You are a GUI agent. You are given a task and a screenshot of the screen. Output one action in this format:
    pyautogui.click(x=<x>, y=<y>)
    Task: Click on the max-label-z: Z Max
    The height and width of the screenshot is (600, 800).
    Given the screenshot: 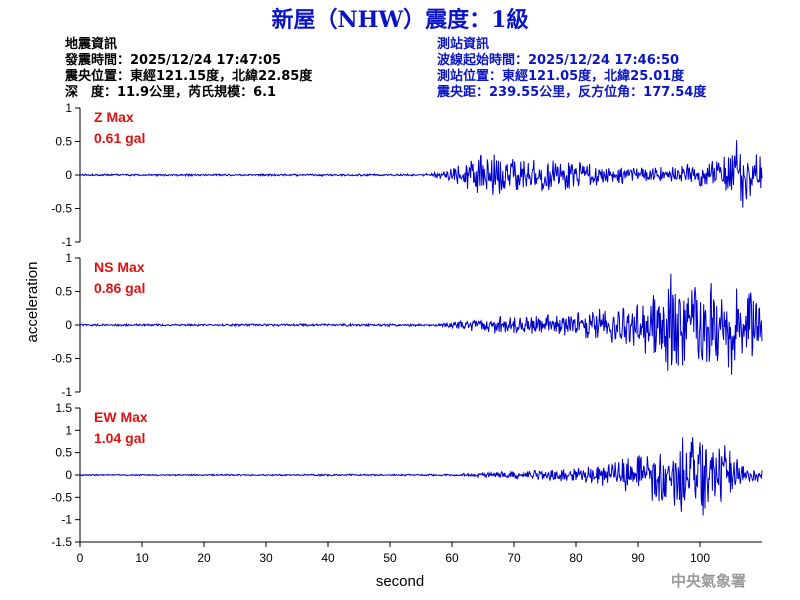 What is the action you would take?
    pyautogui.click(x=114, y=117)
    